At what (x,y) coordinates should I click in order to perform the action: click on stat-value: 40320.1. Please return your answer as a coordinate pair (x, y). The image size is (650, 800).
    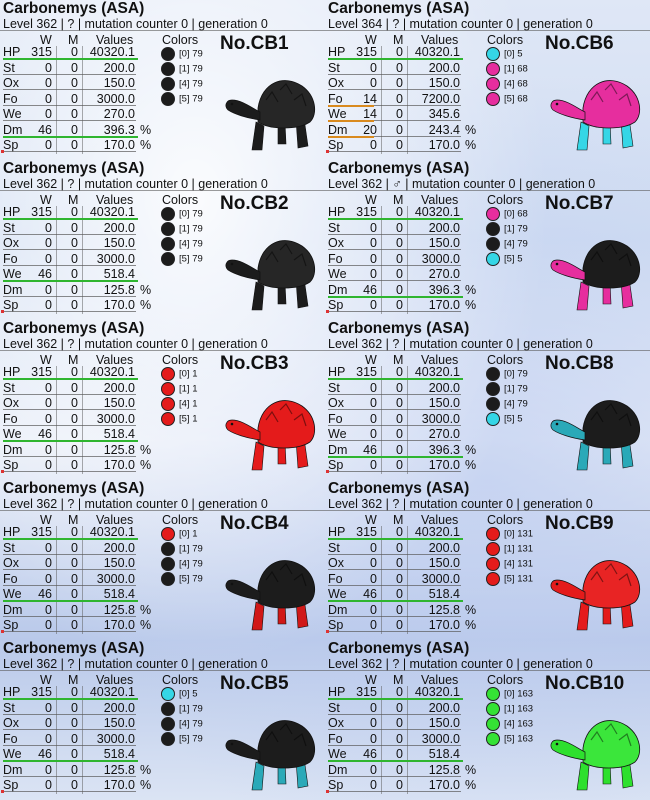
    Looking at the image, I should click on (112, 692).